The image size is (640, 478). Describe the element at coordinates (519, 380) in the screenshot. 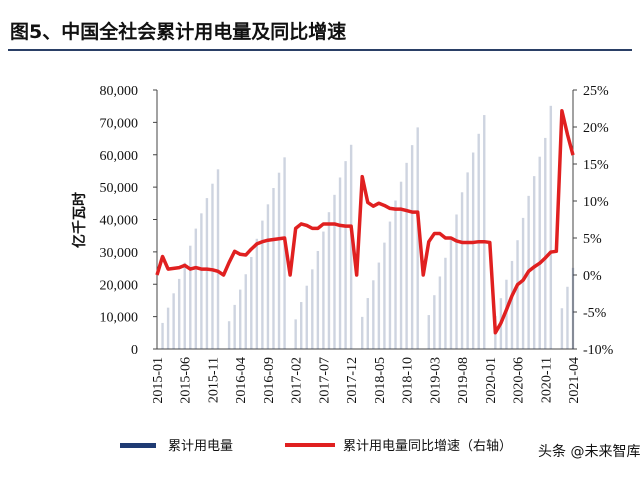

I see `x-tick-label: 2020-06` at that location.